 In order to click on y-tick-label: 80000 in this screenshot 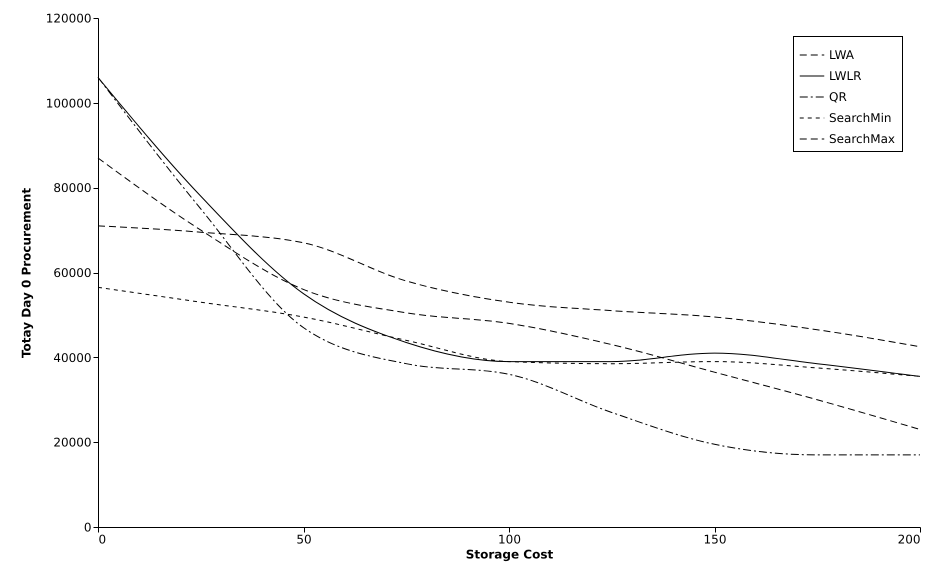, I will do `click(72, 188)`.